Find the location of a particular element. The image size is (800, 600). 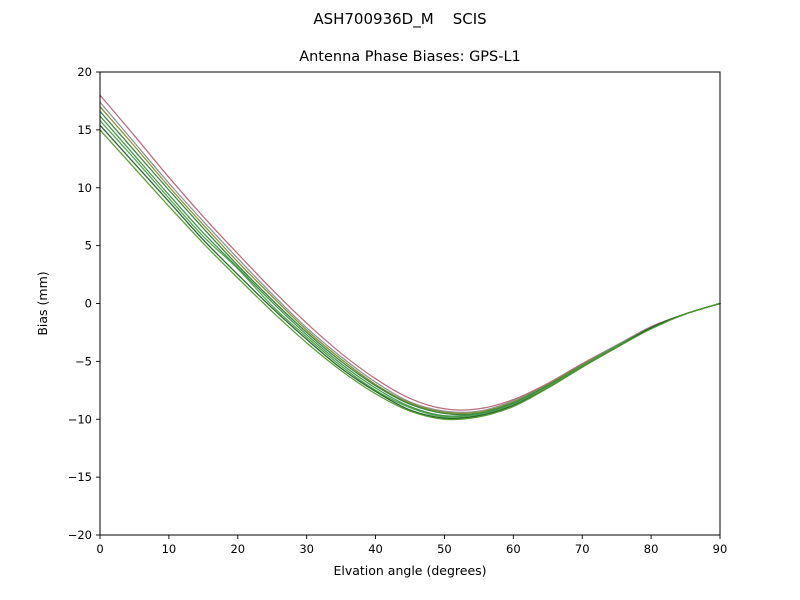

x-tick-label: 40 is located at coordinates (375, 549).